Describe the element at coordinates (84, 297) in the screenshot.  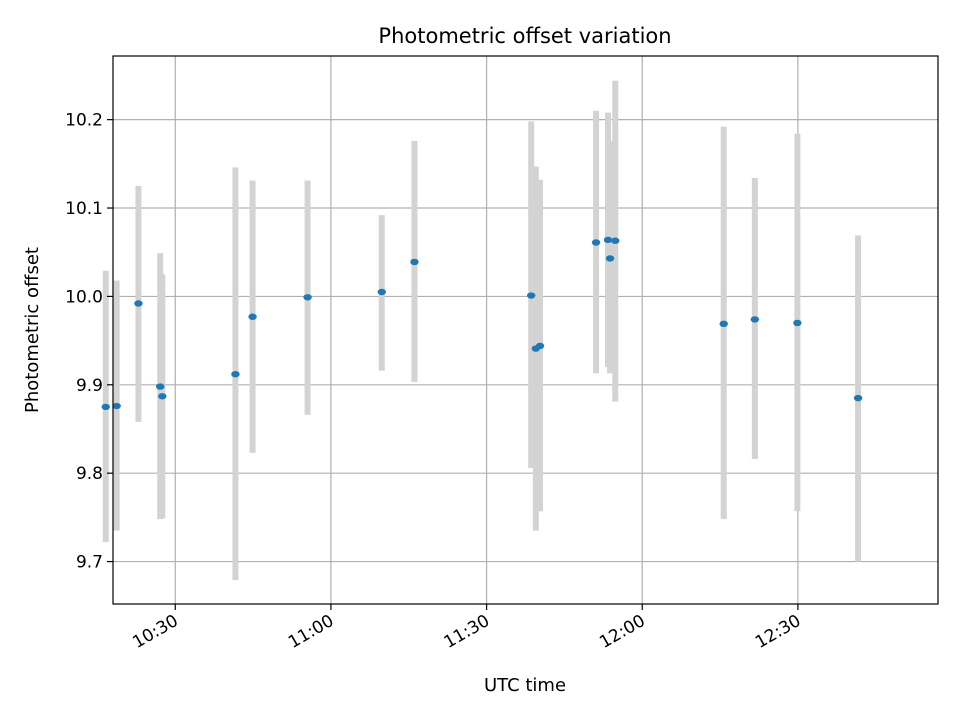
I see `y-tick-label: 10.0` at that location.